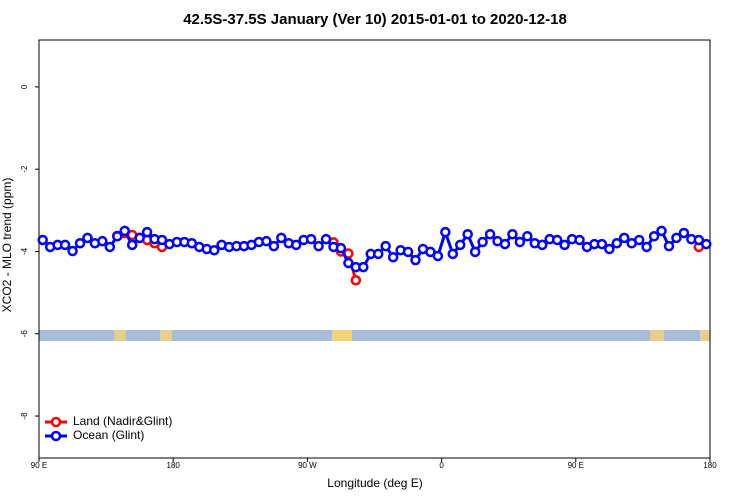 The height and width of the screenshot is (500, 750). What do you see at coordinates (24, 416) in the screenshot?
I see `y-tick-label: -8` at bounding box center [24, 416].